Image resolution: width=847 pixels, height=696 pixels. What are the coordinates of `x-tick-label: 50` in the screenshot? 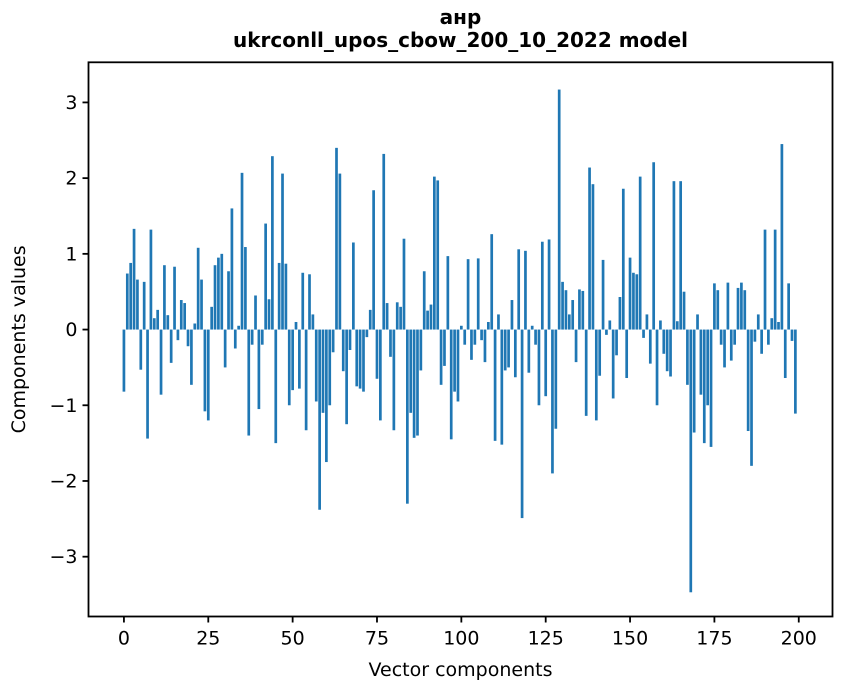 It's located at (293, 639).